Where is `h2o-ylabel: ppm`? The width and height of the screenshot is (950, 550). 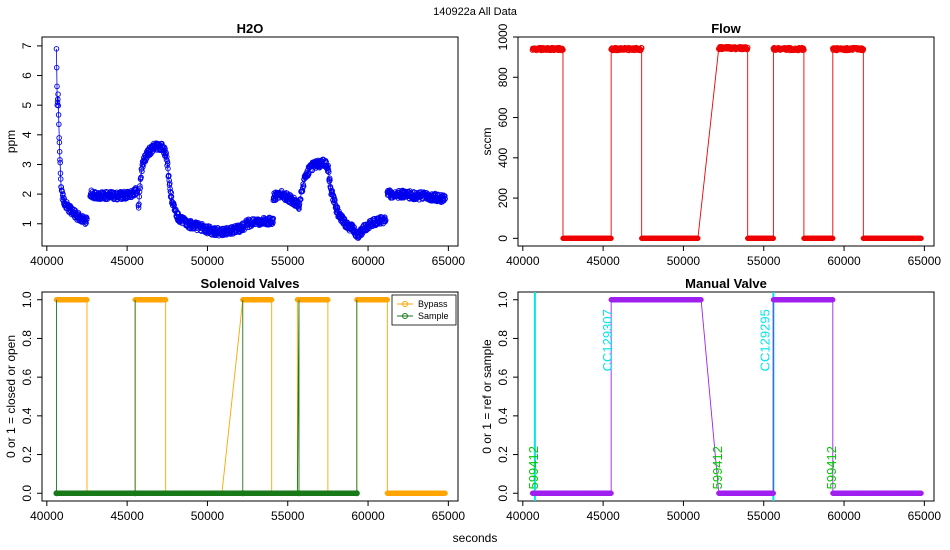
h2o-ylabel: ppm is located at coordinates (11, 141).